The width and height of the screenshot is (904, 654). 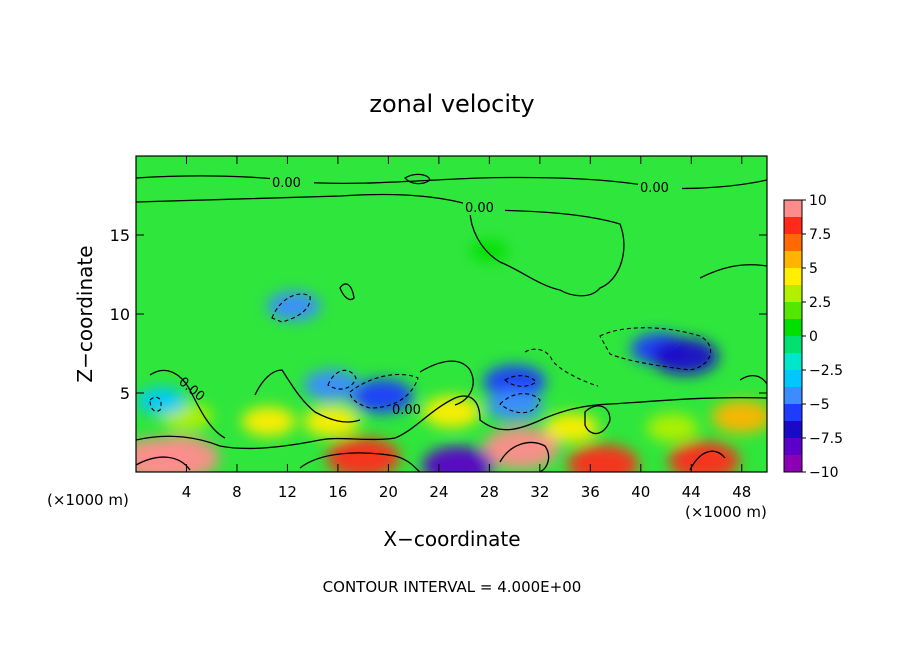 I want to click on x-axis-unit-left: (×1000 m), so click(x=88, y=500).